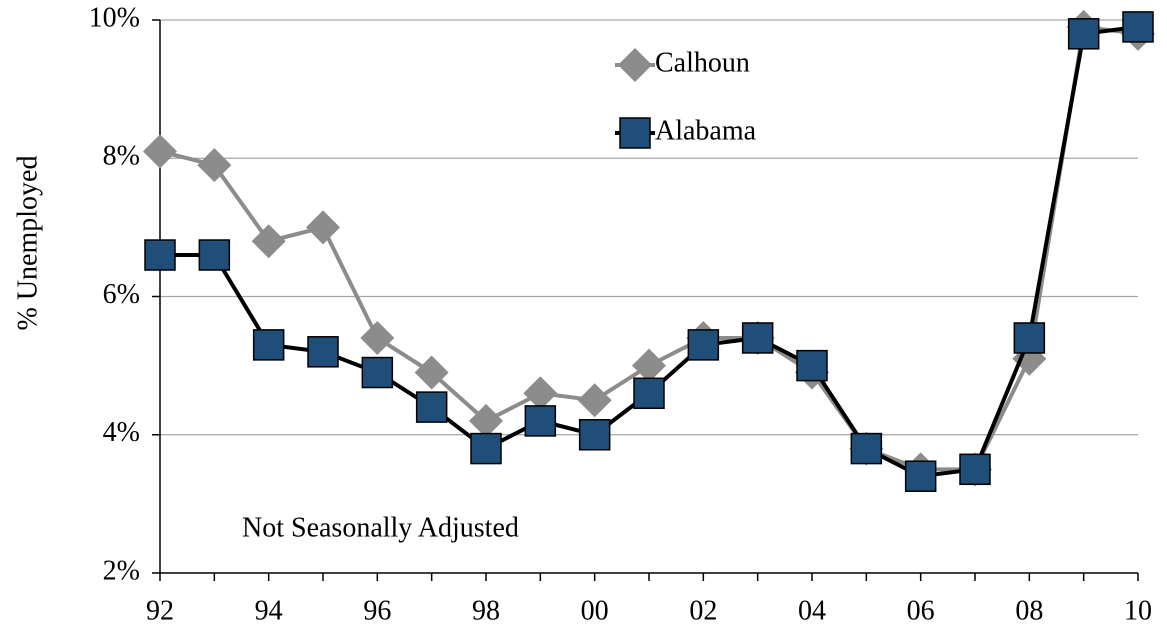  I want to click on x-tick-label: 92, so click(160, 610).